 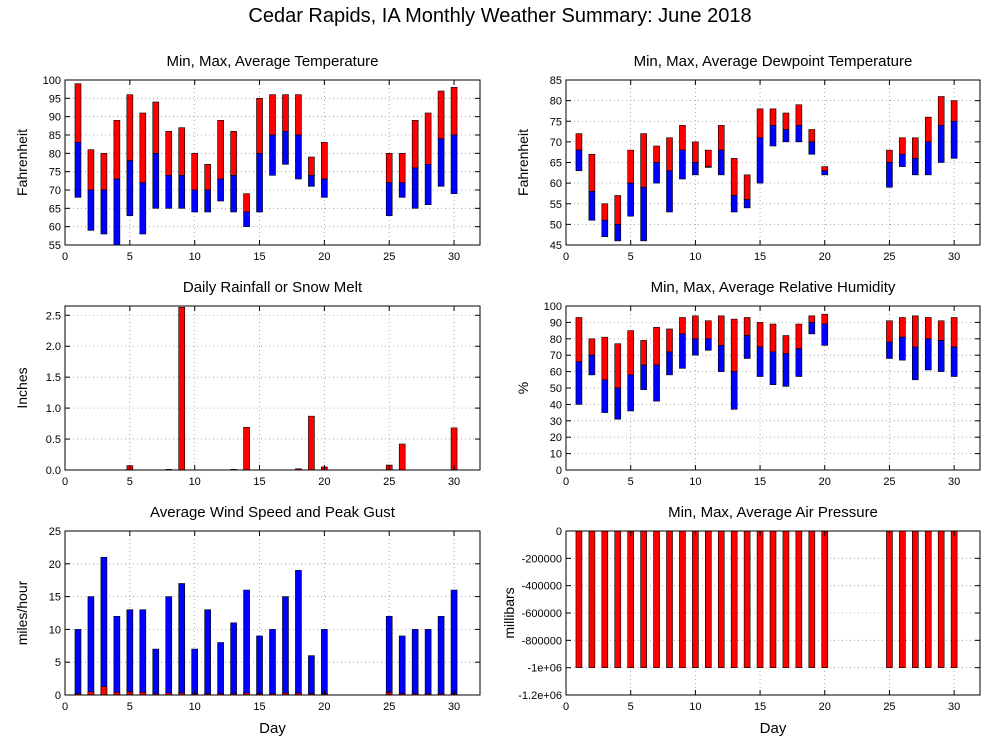 I want to click on x-tick-label: 30, so click(x=954, y=482).